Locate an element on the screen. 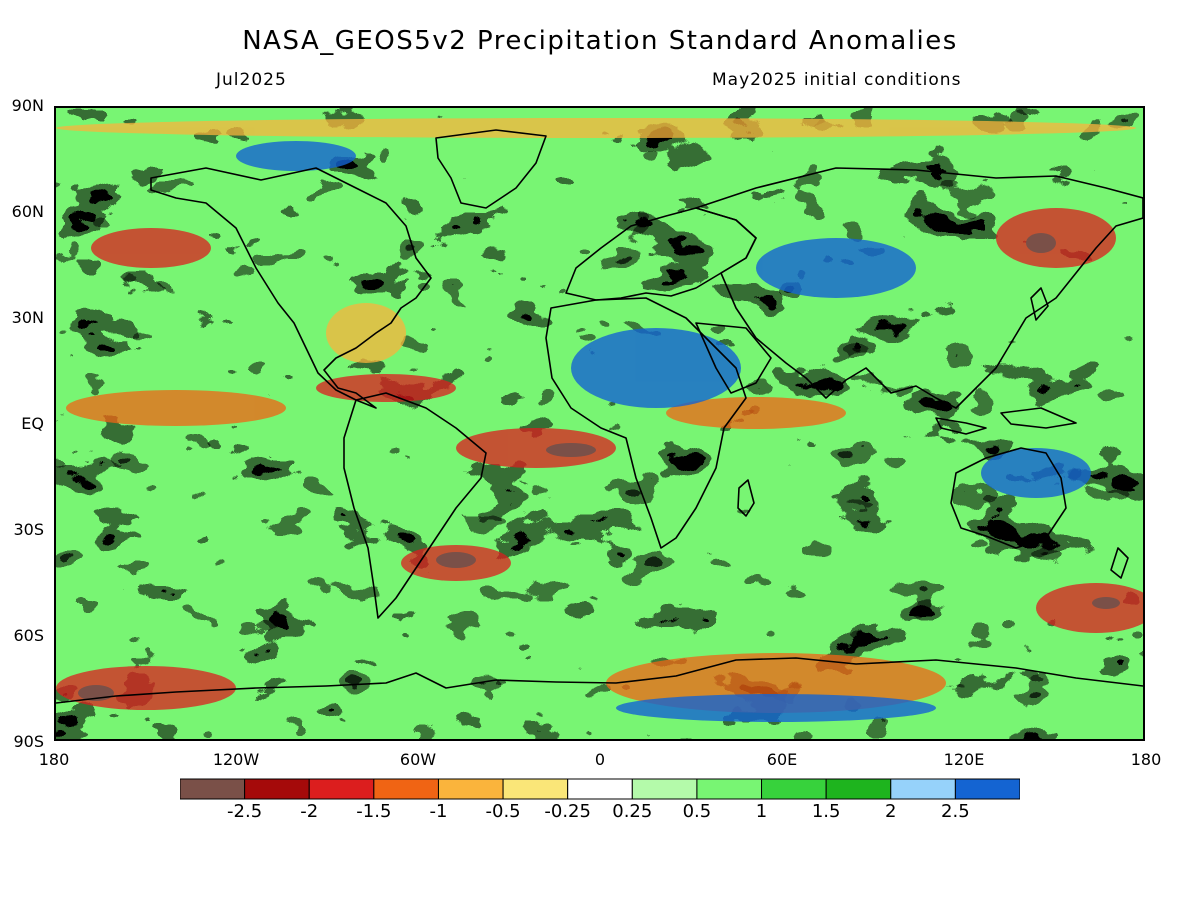  lat-label-90s: 90S is located at coordinates (28, 741).